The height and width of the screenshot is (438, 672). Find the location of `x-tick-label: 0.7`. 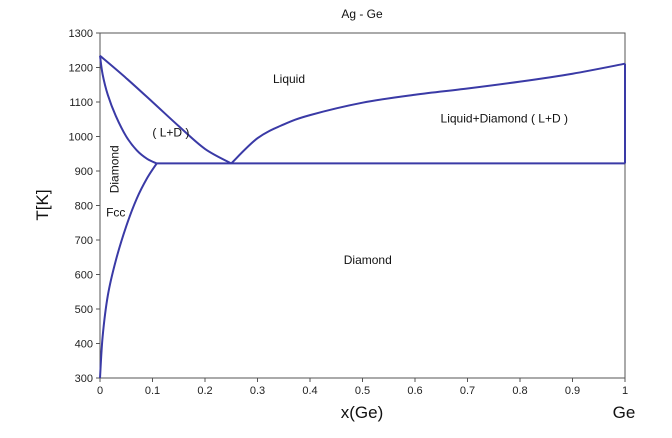

x-tick-label: 0.7 is located at coordinates (467, 391).